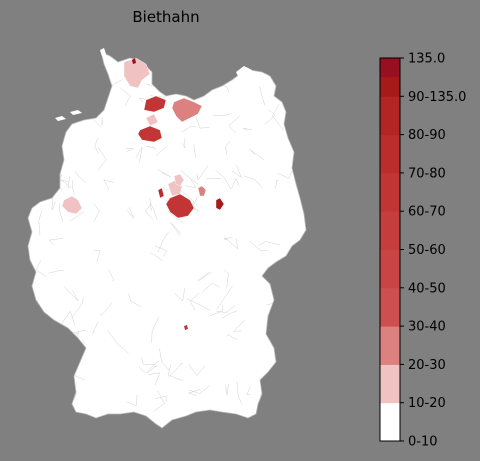  Describe the element at coordinates (427, 403) in the screenshot. I see `colorbar-tick-label: 10-20` at that location.